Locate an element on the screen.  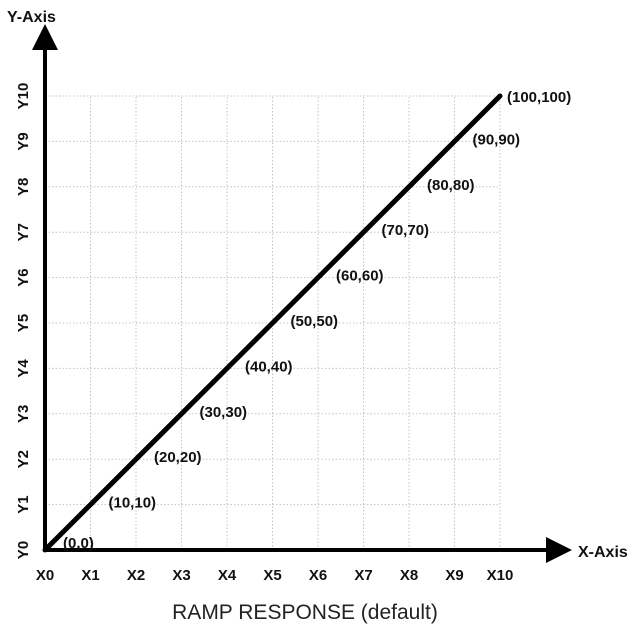
y-tick-label: Y2 is located at coordinates (23, 459).